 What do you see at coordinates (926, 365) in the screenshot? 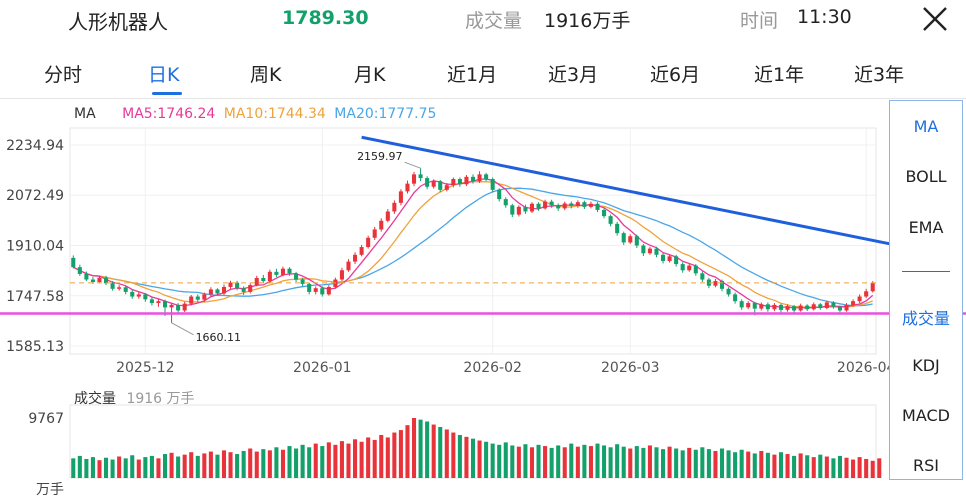
I see `indicator-kdj: KDJ` at bounding box center [926, 365].